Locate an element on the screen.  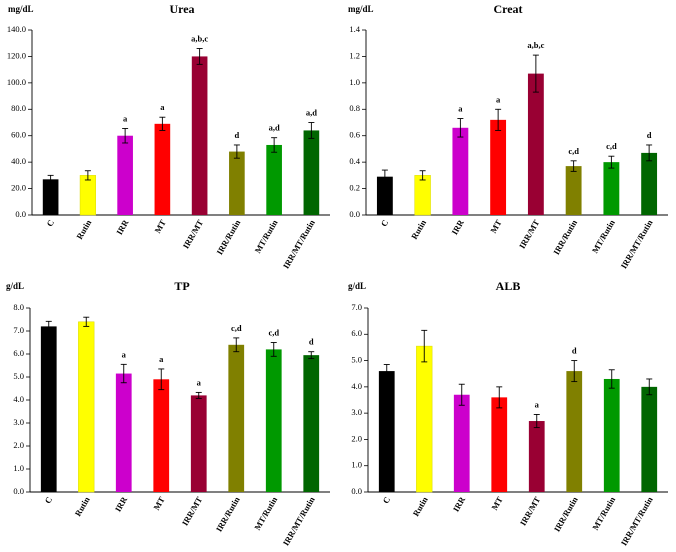
y-tick-label: 40.0 is located at coordinates (18, 161).